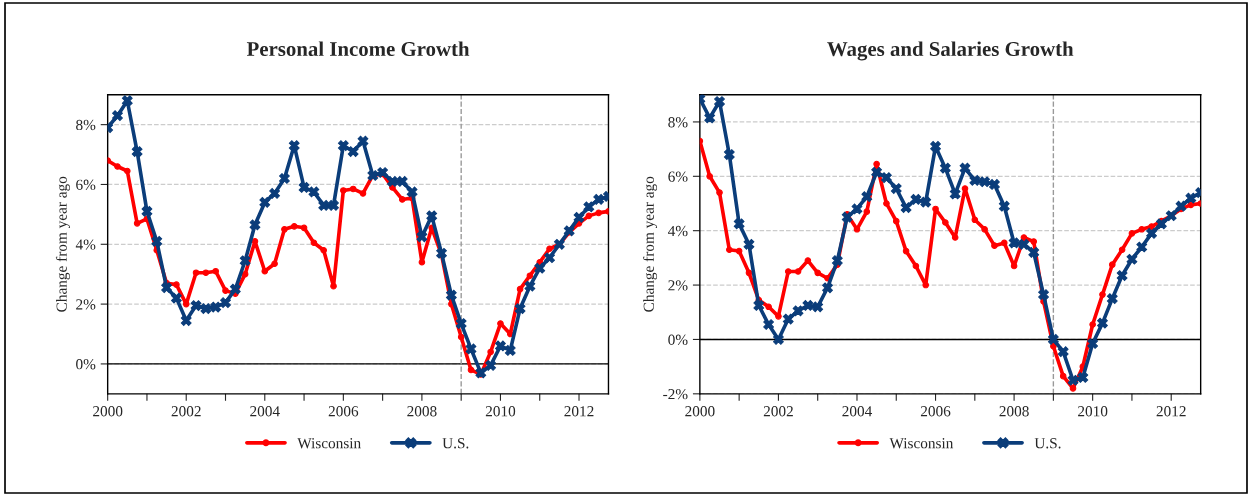  What do you see at coordinates (950, 51) in the screenshot?
I see `chart-title: Wages and Salaries Growth` at bounding box center [950, 51].